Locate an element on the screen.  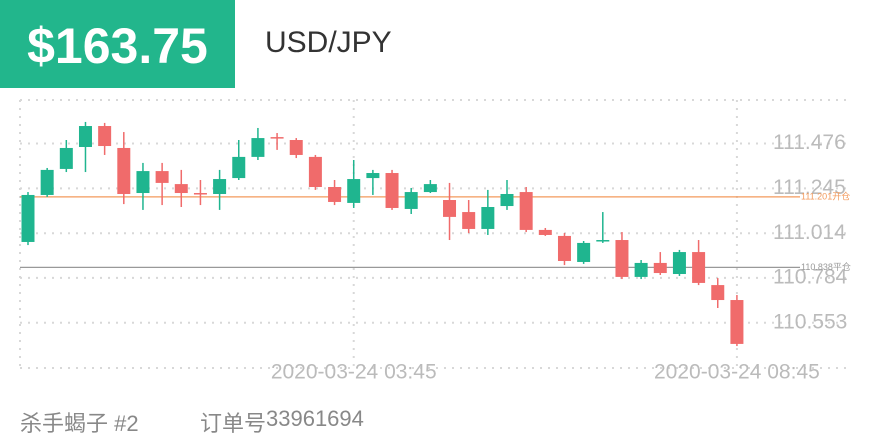
x-tick-label: 2020-03-24 03:45 is located at coordinates (354, 372).